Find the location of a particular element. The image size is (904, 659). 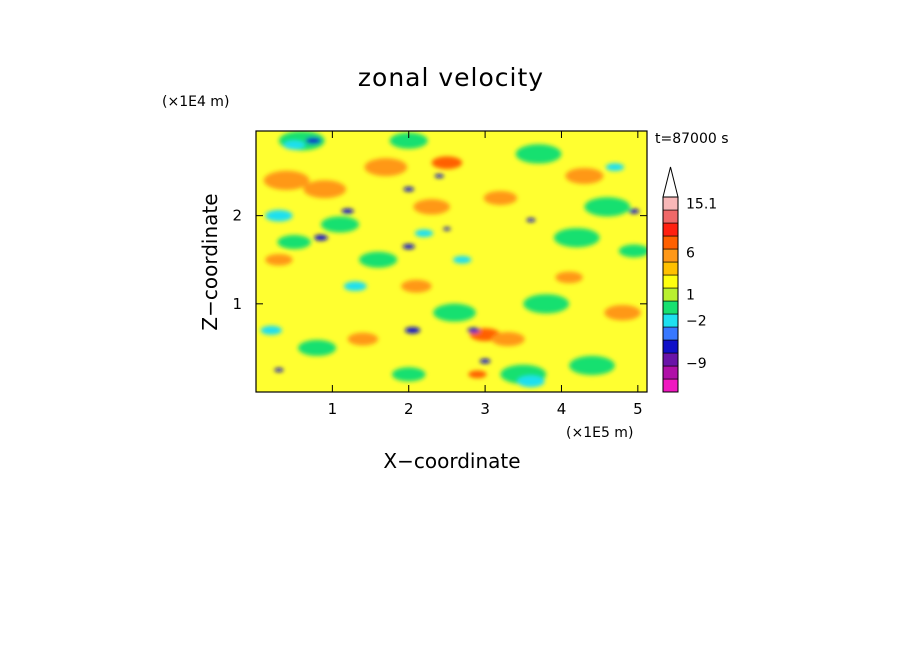

x-axis-unit: (×1E5 m) is located at coordinates (599, 433).